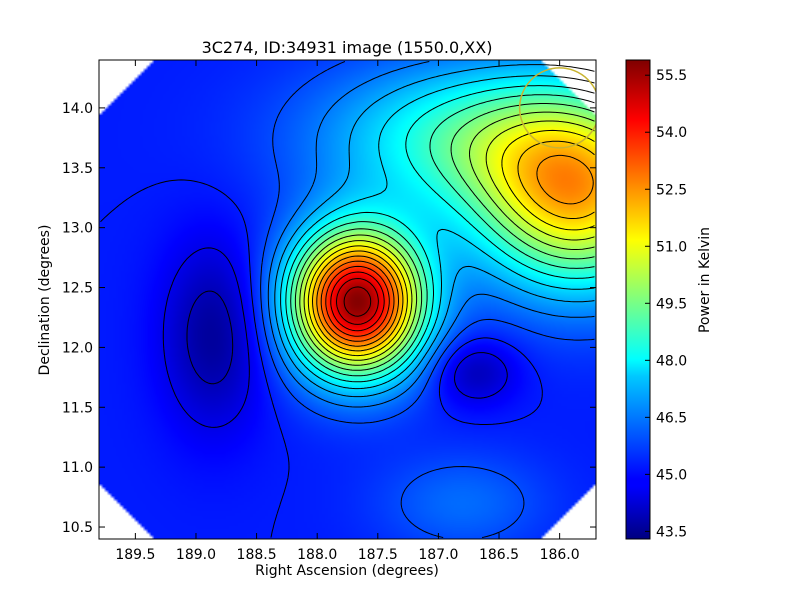  What do you see at coordinates (135, 555) in the screenshot?
I see `x-tick-label: 189.5` at bounding box center [135, 555].